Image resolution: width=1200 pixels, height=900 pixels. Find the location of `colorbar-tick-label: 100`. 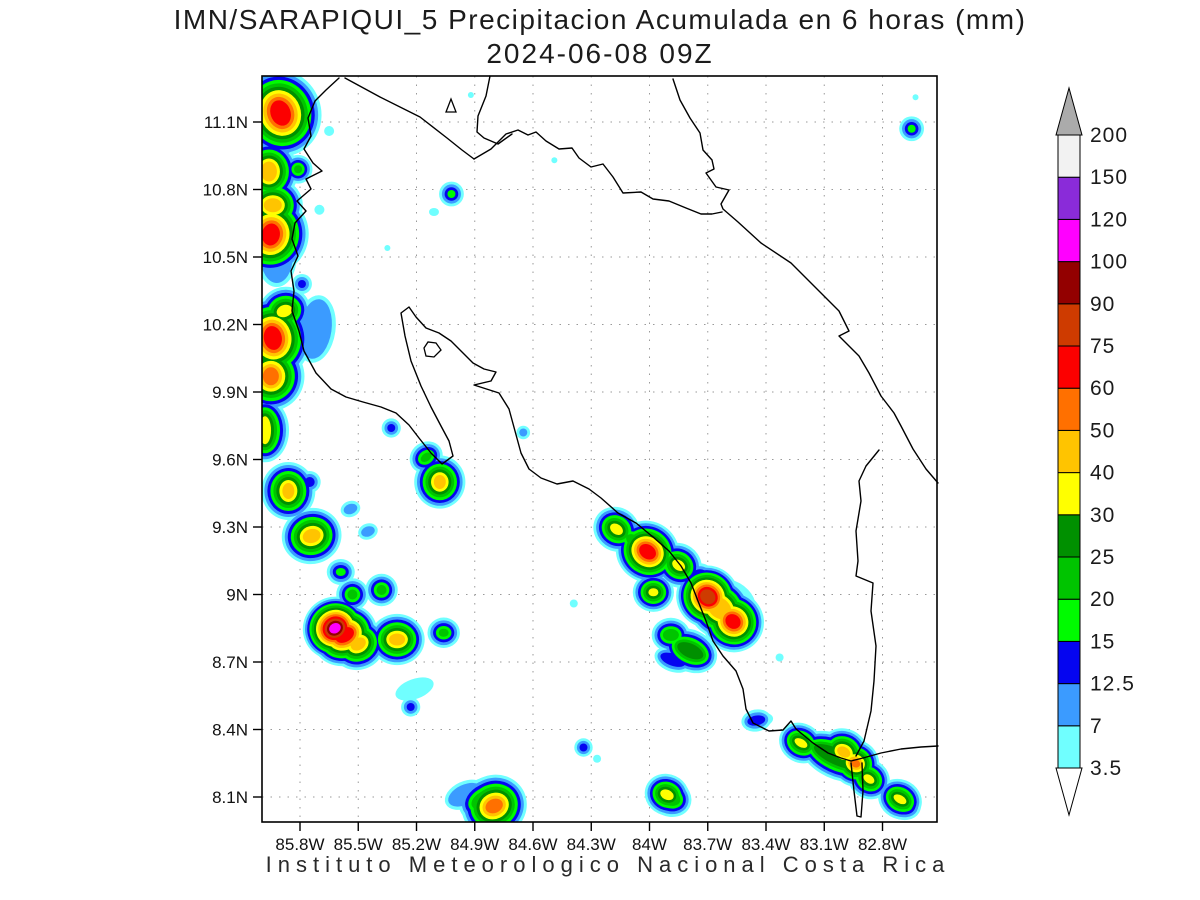

colorbar-tick-label: 100 is located at coordinates (1109, 262).